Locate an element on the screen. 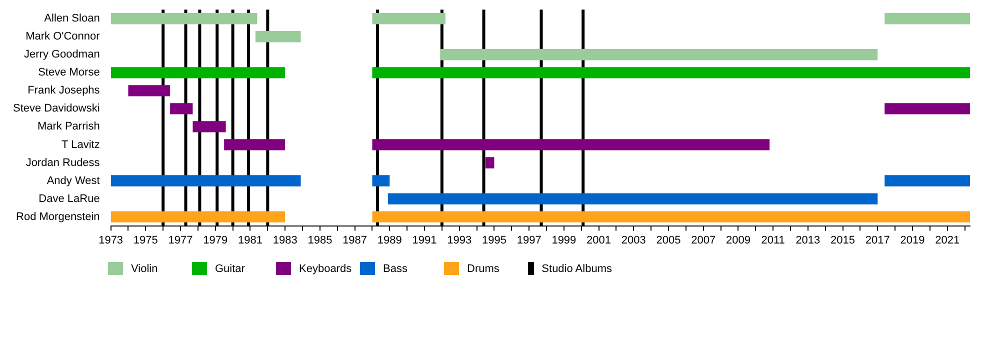 The width and height of the screenshot is (1000, 340). x-tick-label: 1999 is located at coordinates (564, 240).